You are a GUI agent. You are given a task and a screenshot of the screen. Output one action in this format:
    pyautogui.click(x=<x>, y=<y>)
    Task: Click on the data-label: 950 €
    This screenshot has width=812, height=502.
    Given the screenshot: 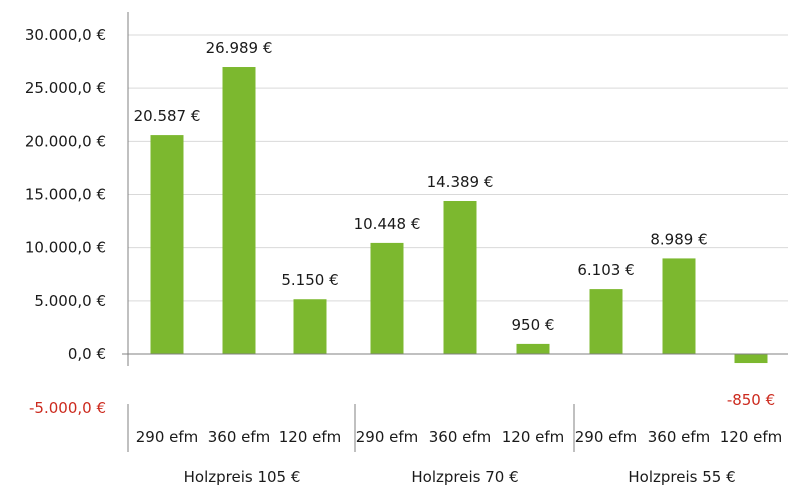 What is the action you would take?
    pyautogui.click(x=533, y=325)
    